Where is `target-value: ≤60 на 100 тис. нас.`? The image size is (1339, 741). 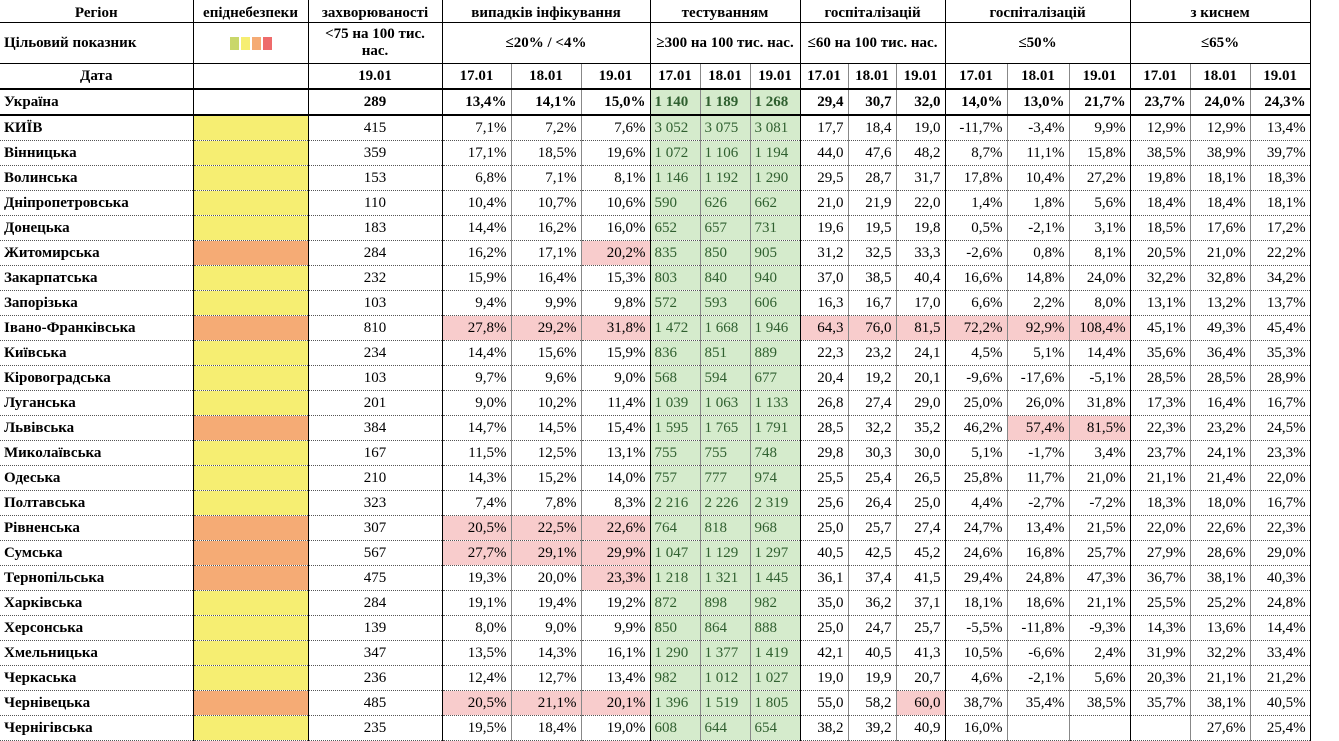 target-value: ≤60 на 100 тис. нас. is located at coordinates (873, 43).